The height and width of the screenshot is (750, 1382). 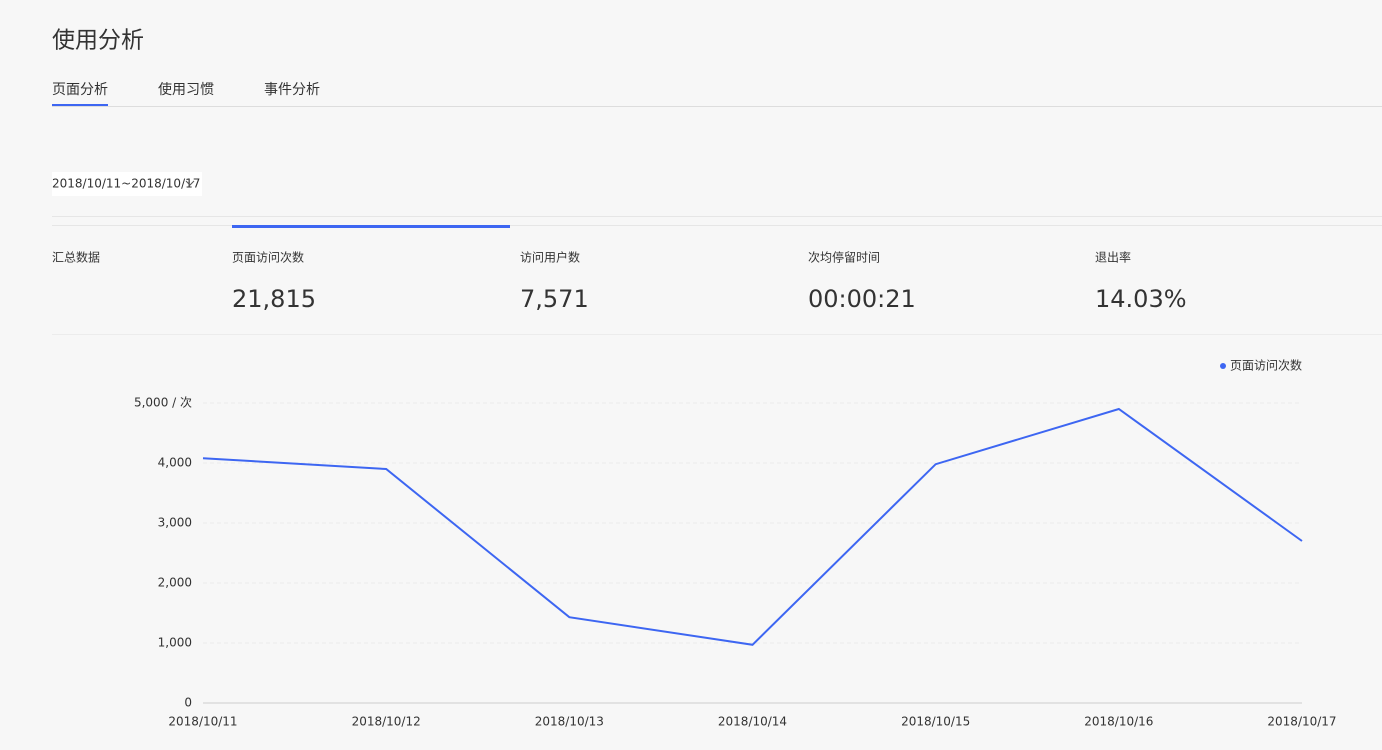 I want to click on legend-label: 页面访问次数, so click(x=1266, y=365).